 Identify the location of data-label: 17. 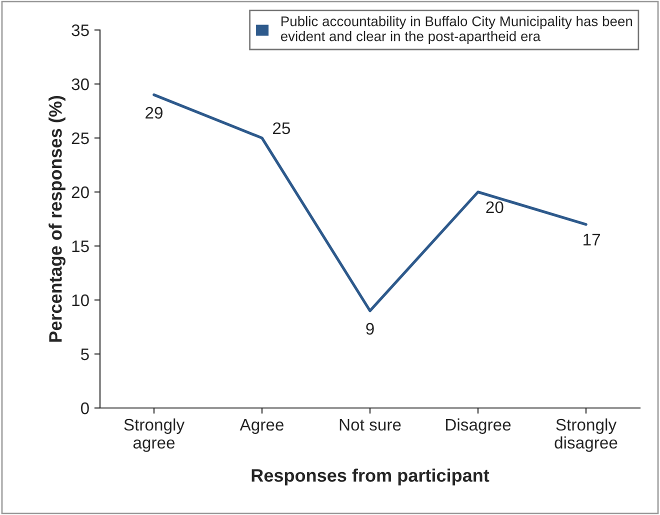
(592, 240).